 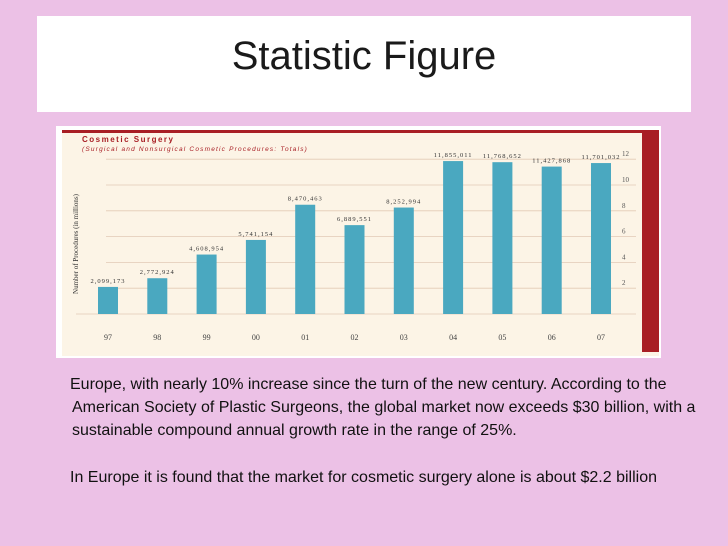 What do you see at coordinates (626, 154) in the screenshot?
I see `y-tick-label: 12` at bounding box center [626, 154].